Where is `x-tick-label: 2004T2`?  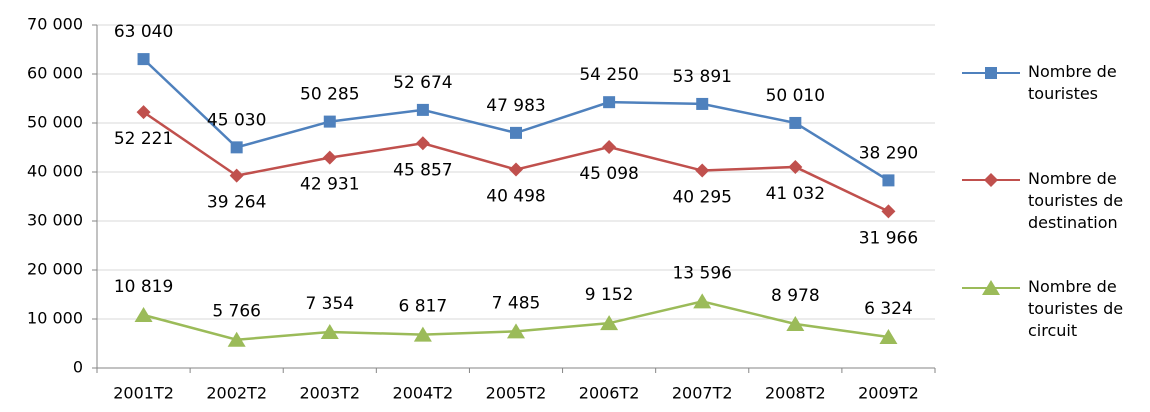
x-tick-label: 2004T2 is located at coordinates (423, 393).